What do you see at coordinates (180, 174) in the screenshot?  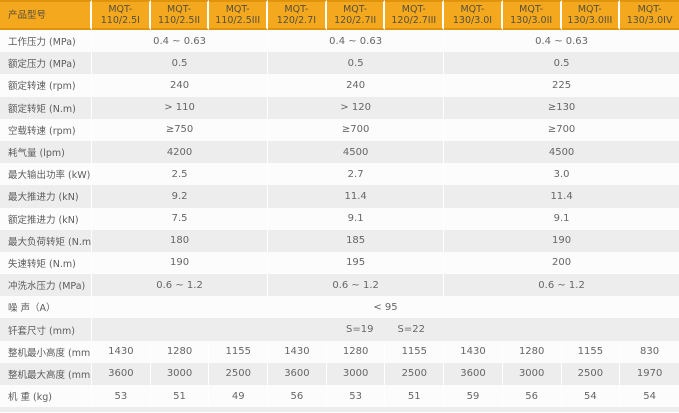 I see `value-cell: 2.5` at bounding box center [180, 174].